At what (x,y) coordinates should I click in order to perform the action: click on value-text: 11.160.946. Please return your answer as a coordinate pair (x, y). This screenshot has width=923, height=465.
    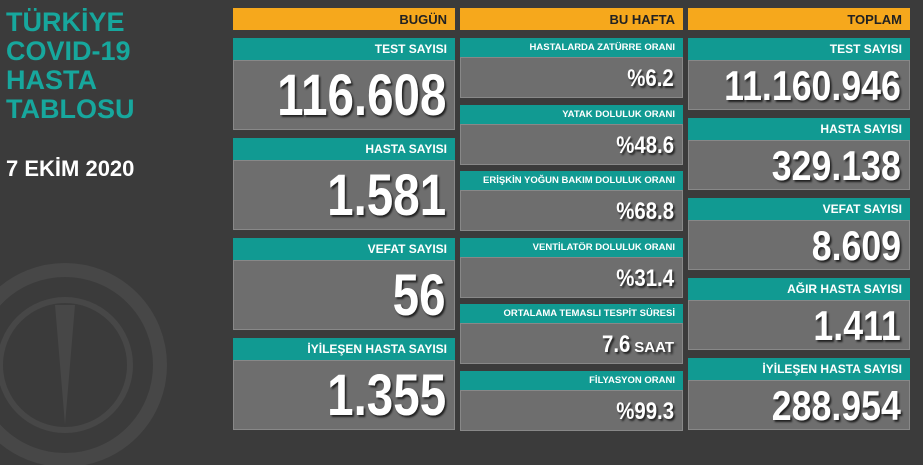
    Looking at the image, I should click on (812, 85).